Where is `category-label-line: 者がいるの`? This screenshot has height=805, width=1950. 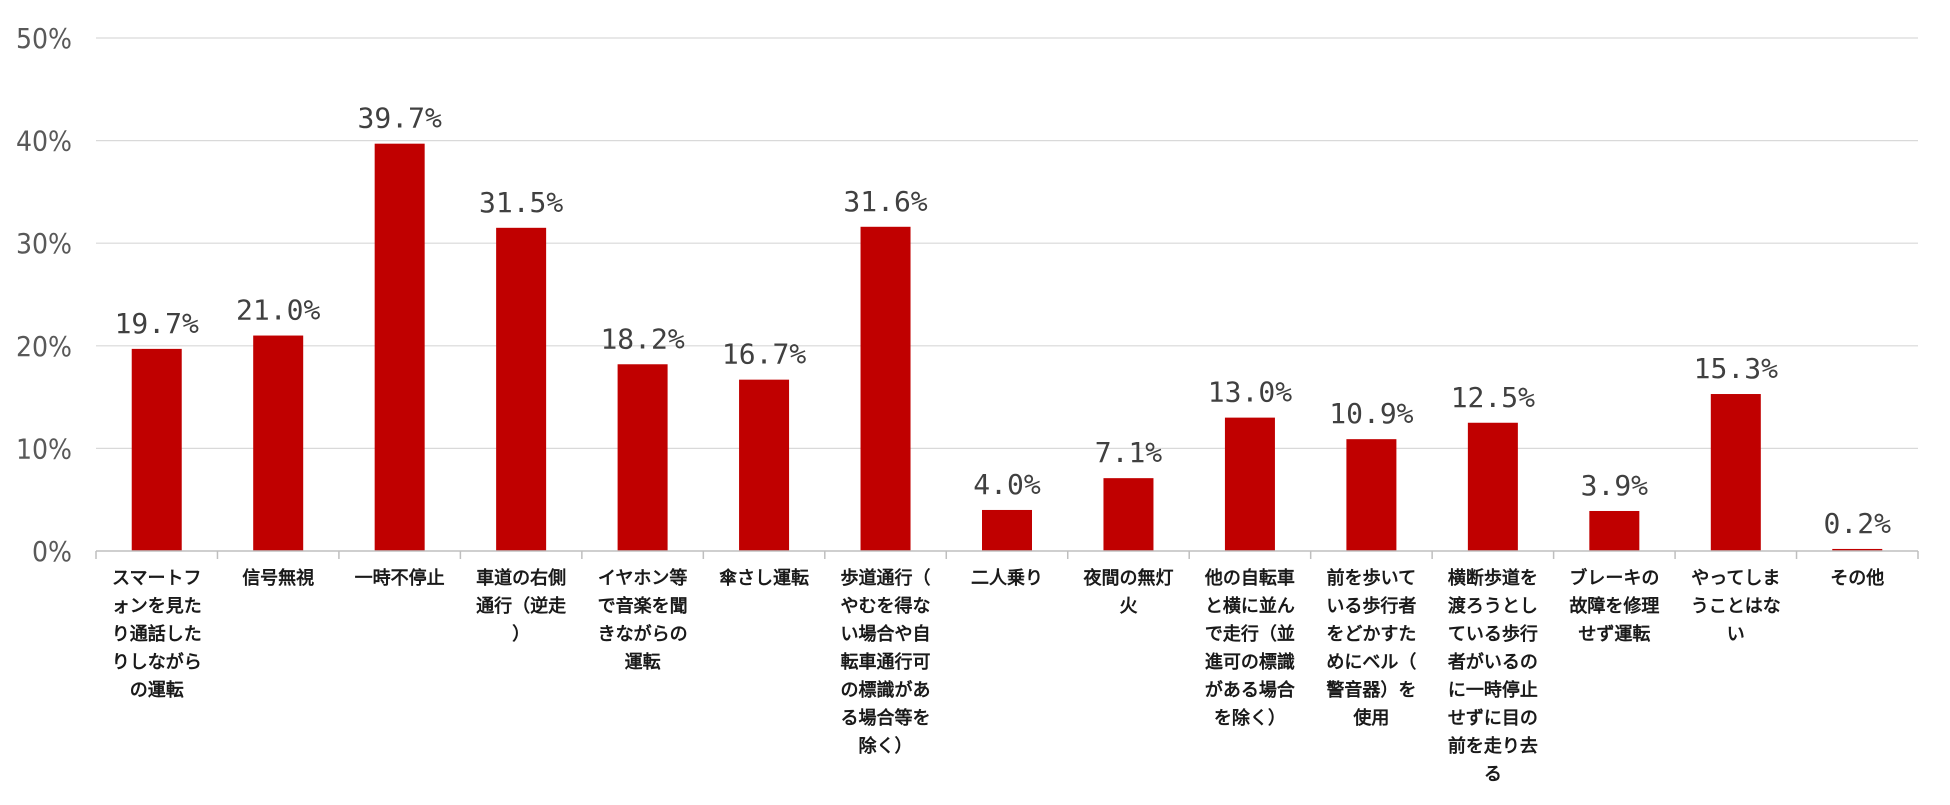
category-label-line: 者がいるの is located at coordinates (1492, 662).